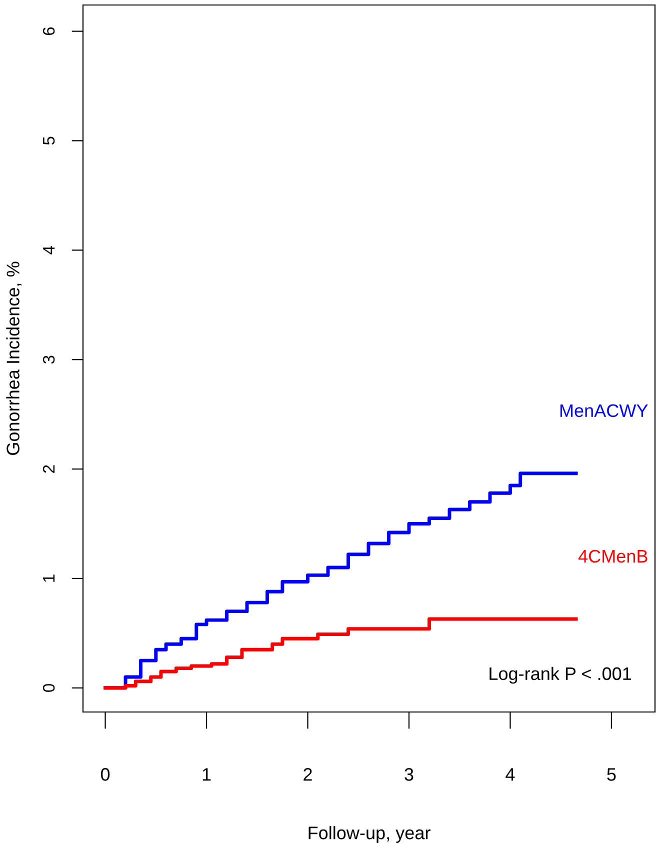  I want to click on y-tick-label: 0, so click(48, 688).